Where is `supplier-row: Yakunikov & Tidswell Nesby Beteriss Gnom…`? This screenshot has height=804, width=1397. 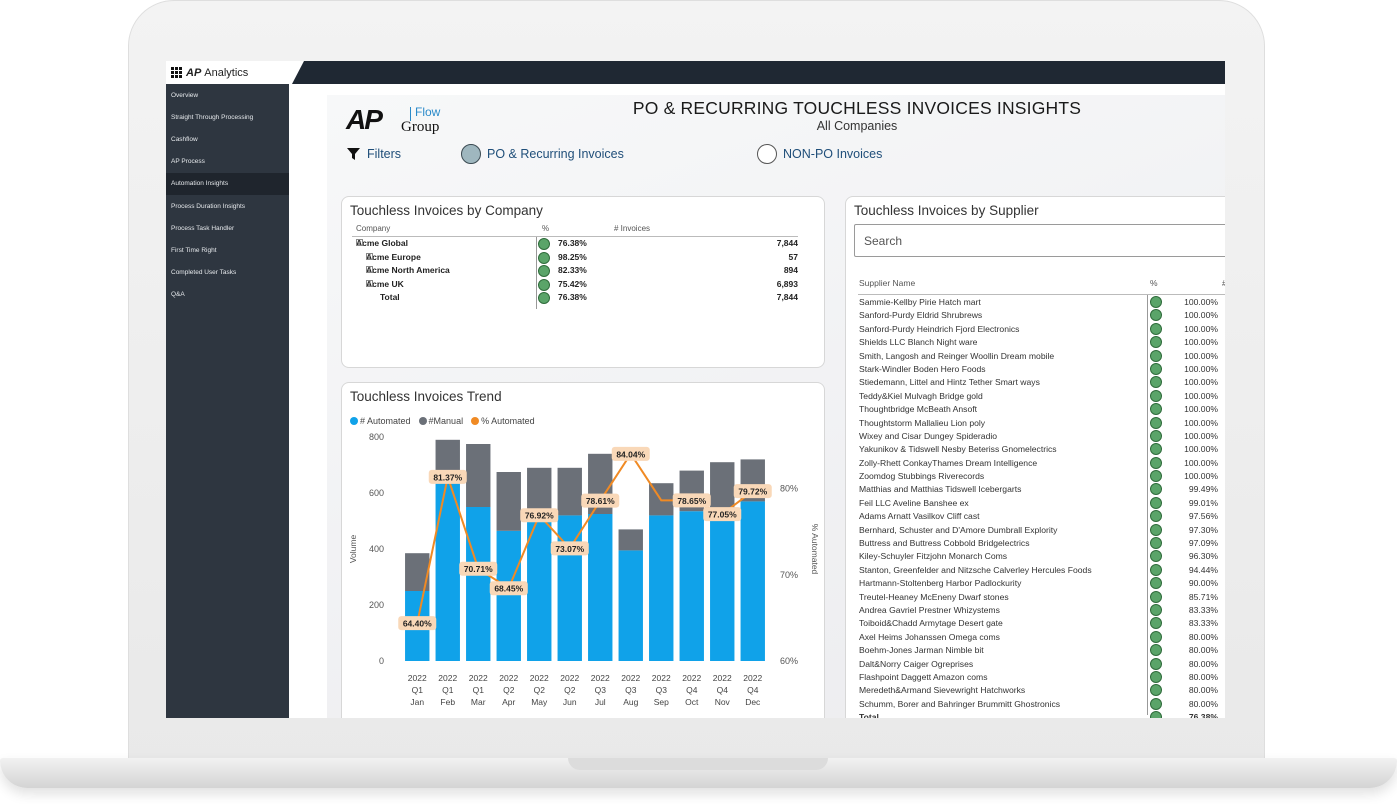 supplier-row: Yakunikov & Tidswell Nesby Beteriss Gnom… is located at coordinates (1041, 449).